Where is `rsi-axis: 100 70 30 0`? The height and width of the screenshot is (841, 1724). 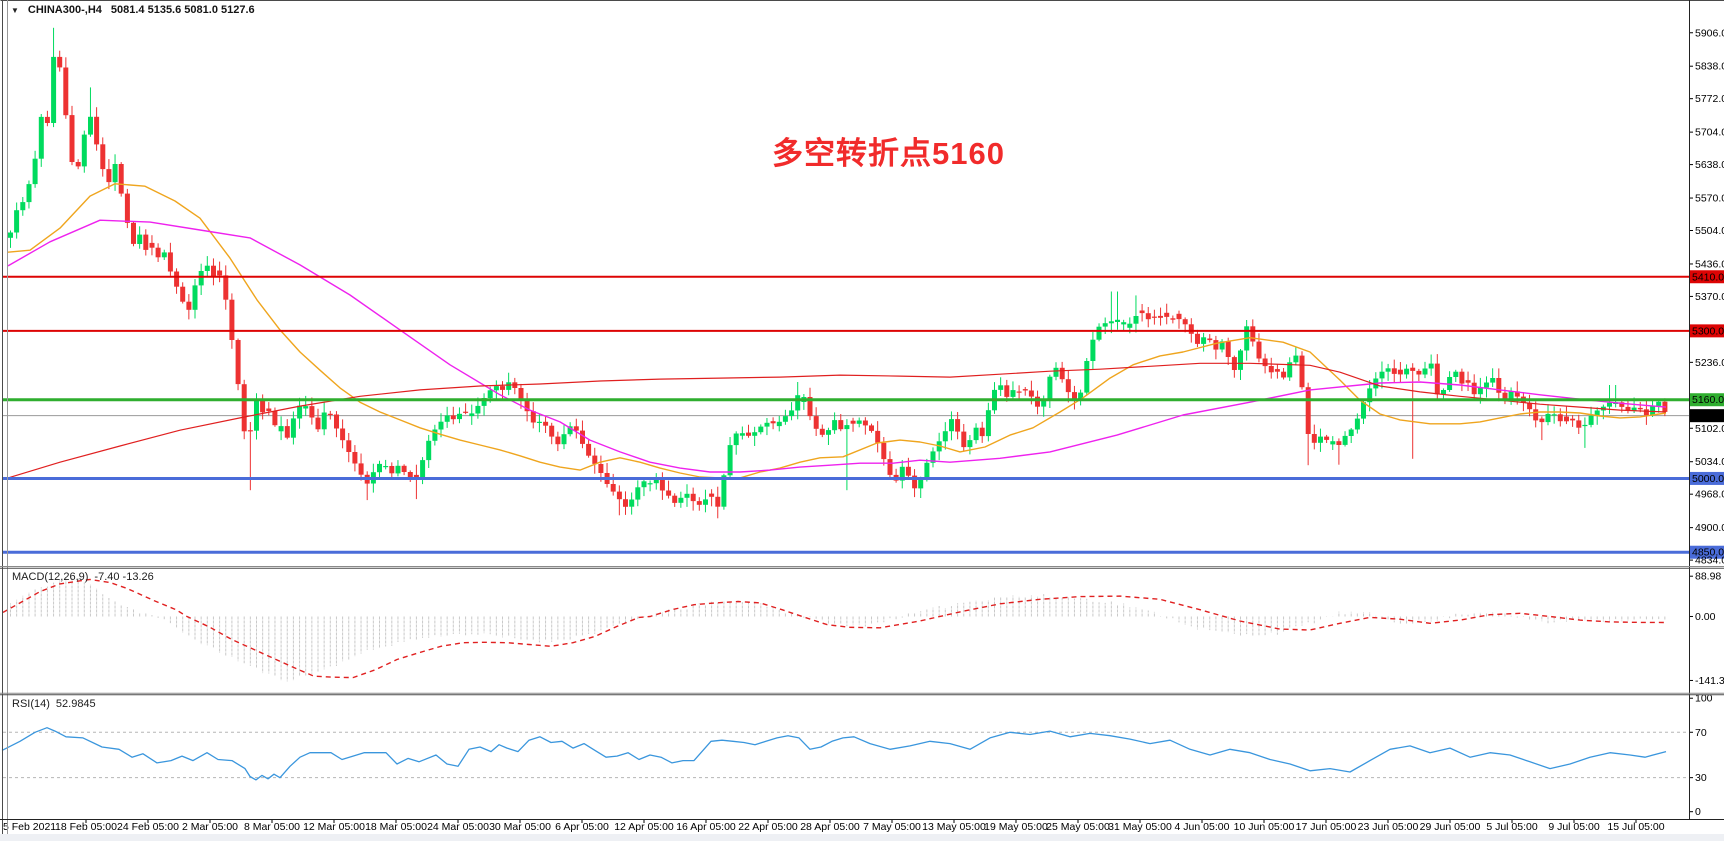 rsi-axis: 100 70 30 0 is located at coordinates (1701, 755).